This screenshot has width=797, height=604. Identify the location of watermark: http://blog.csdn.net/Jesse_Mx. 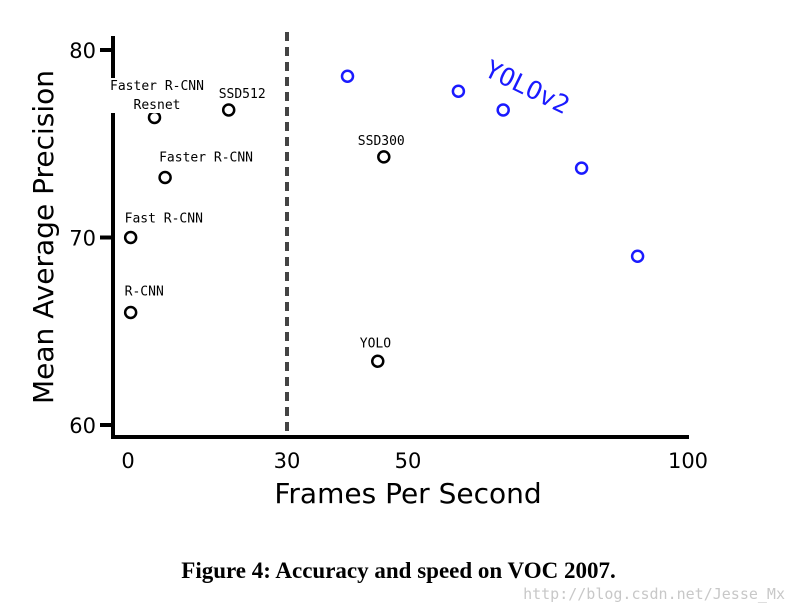
(654, 594).